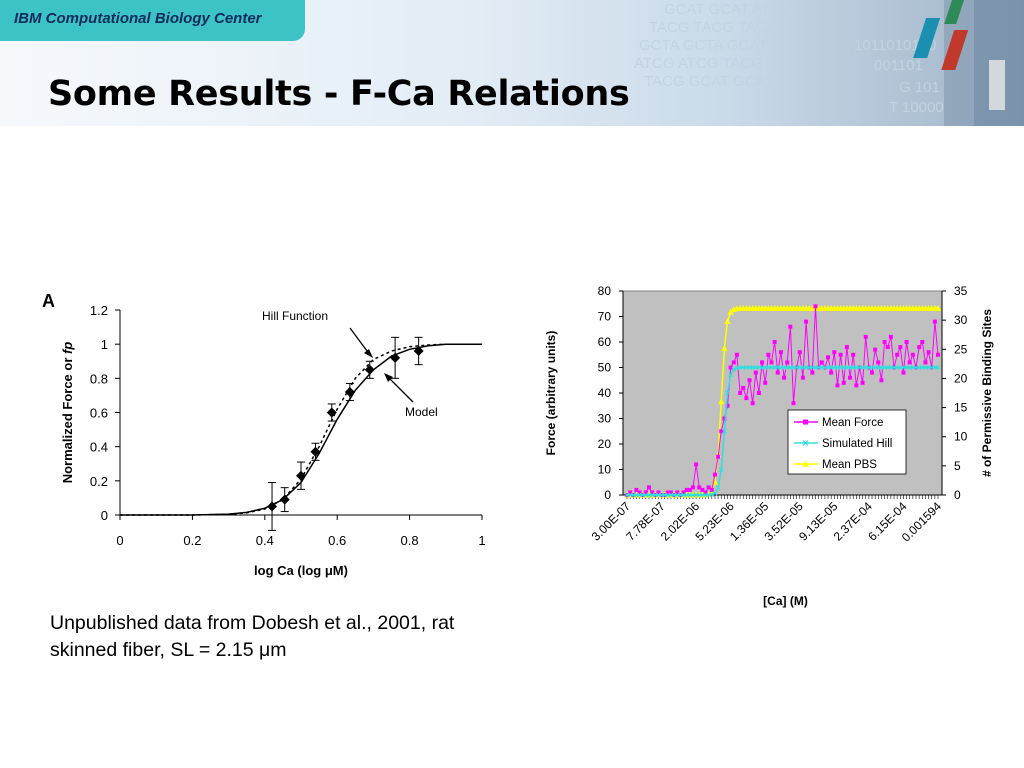  Describe the element at coordinates (152, 20) in the screenshot. I see `brand-tab: IBM Computational Biology Center` at that location.